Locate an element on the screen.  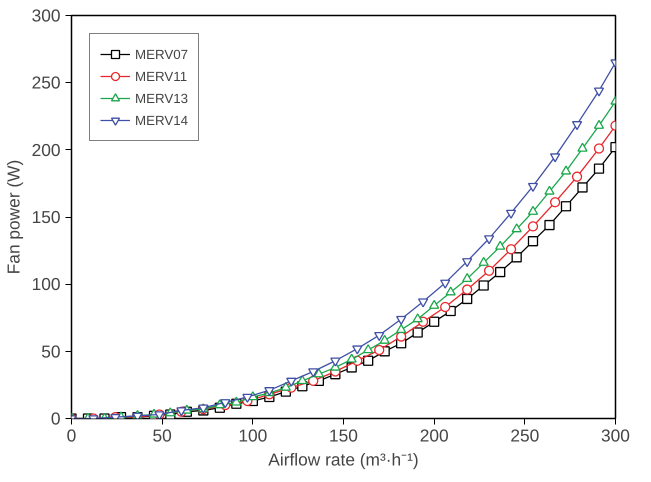
y-axis-title: Fan power (W) is located at coordinates (14, 217).